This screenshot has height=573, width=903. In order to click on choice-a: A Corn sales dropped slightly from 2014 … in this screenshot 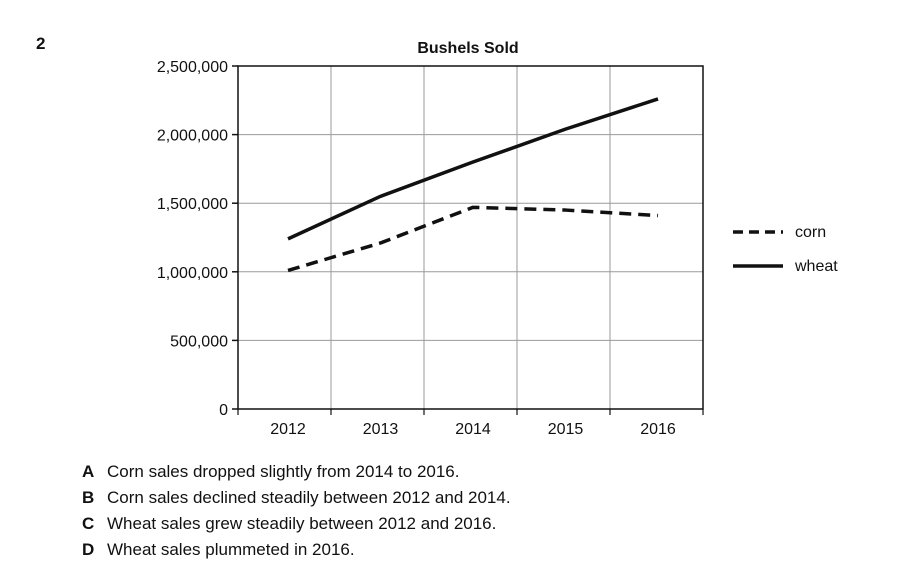, I will do `click(296, 472)`.